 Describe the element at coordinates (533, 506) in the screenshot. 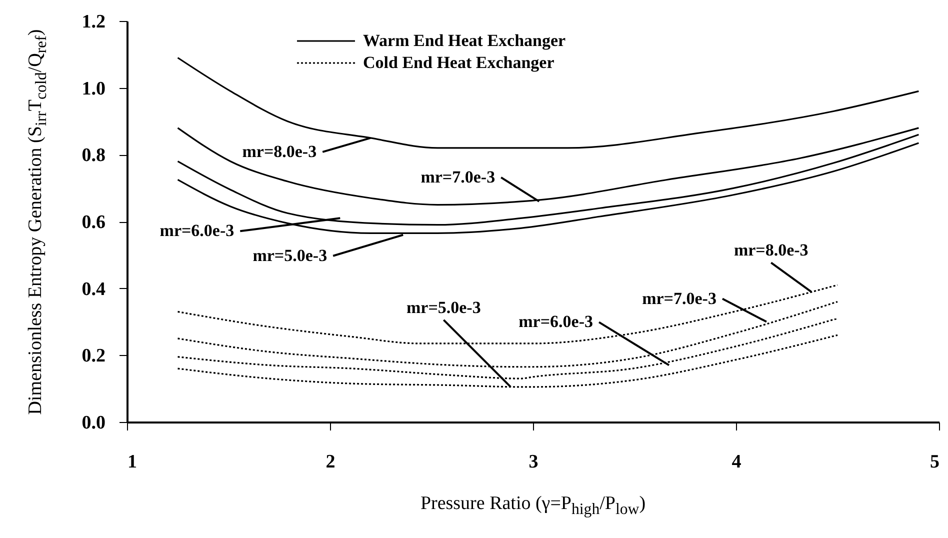

I see `x-axis-title: Pressure Ratio (γ=P$_{high}$/P$_{low}$)` at that location.